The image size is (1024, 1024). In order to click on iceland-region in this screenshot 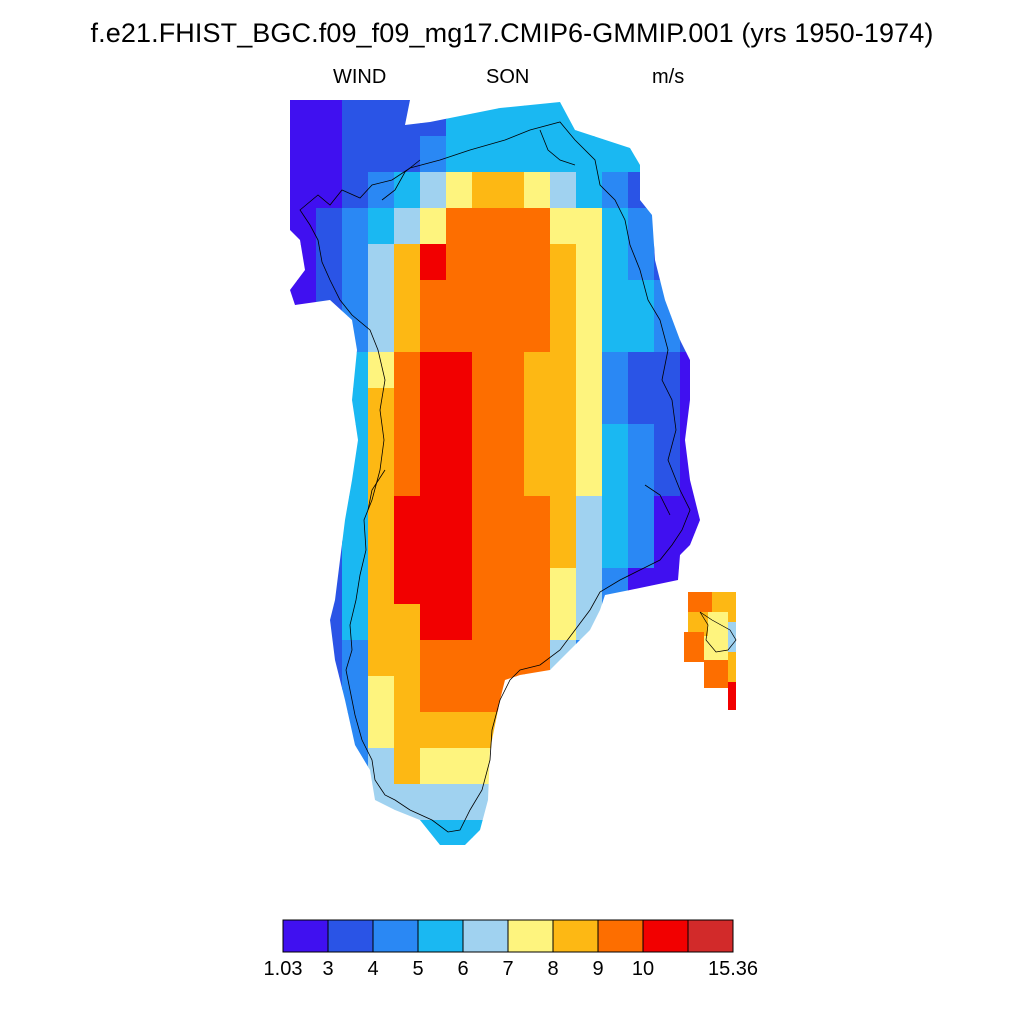, I will do `click(710, 651)`.